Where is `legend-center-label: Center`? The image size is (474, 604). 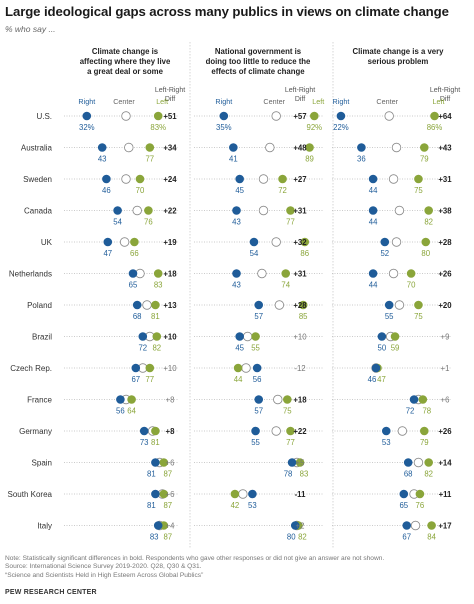
legend-center-label: Center is located at coordinates (387, 101).